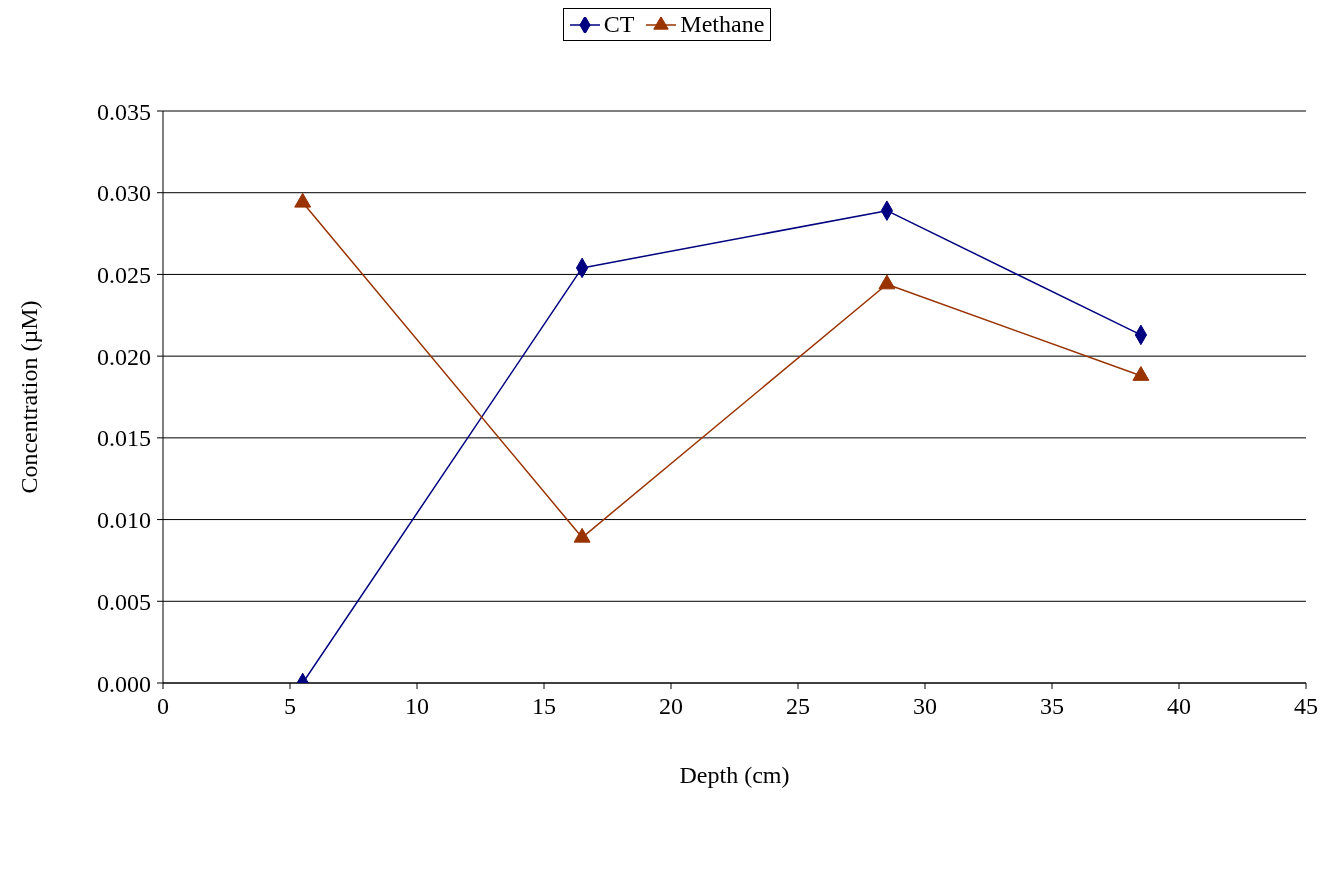 This screenshot has height=875, width=1325. Describe the element at coordinates (124, 274) in the screenshot. I see `y-tick-label: 0.025` at that location.